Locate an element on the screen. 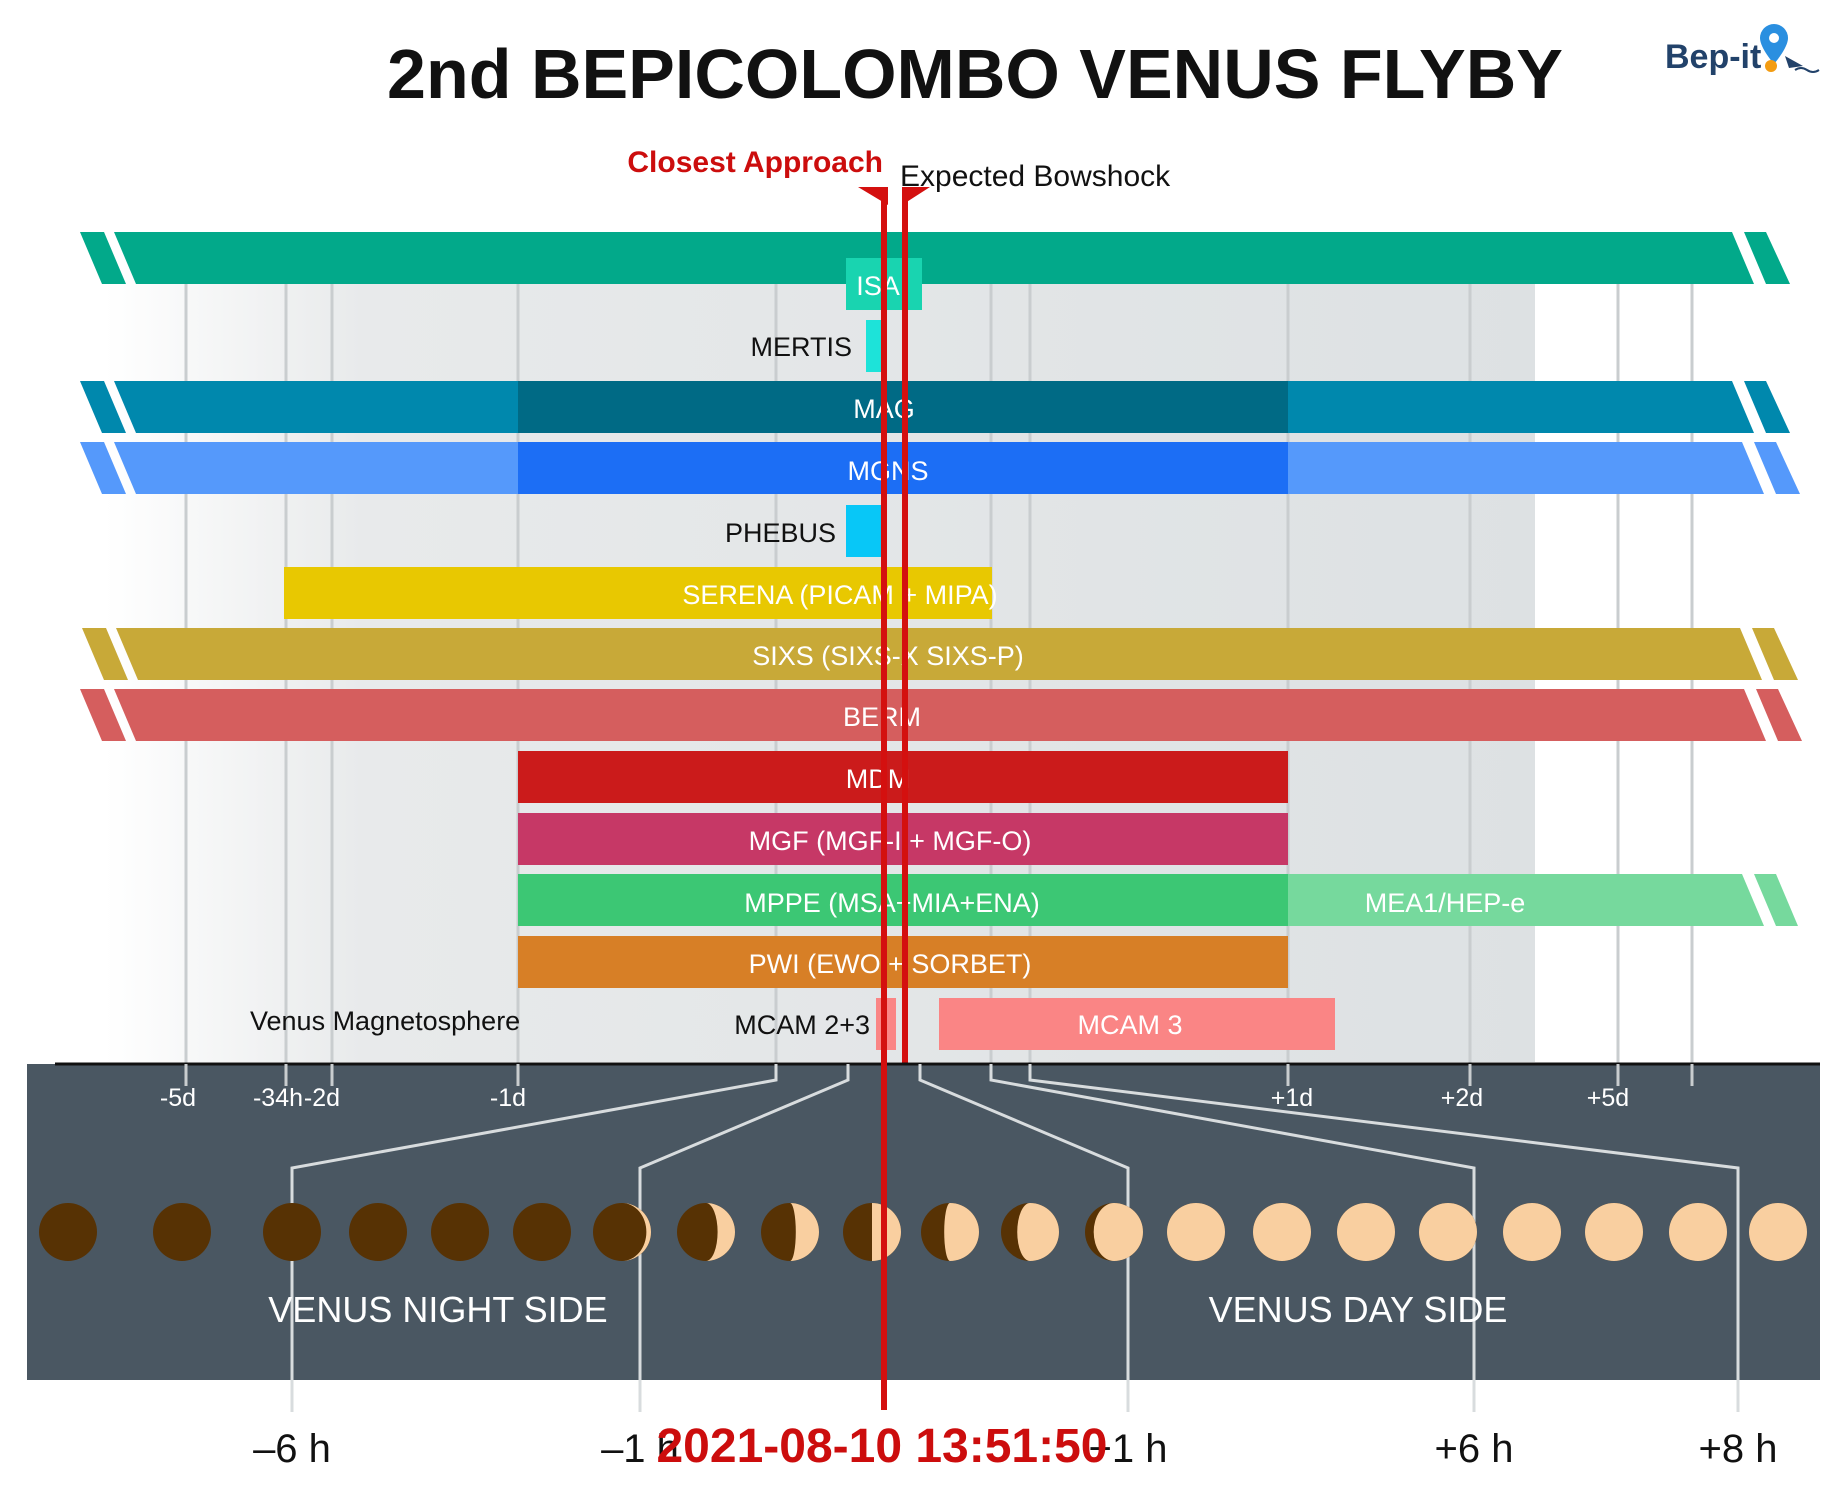  mgns-bar-left-cap is located at coordinates (103, 468).